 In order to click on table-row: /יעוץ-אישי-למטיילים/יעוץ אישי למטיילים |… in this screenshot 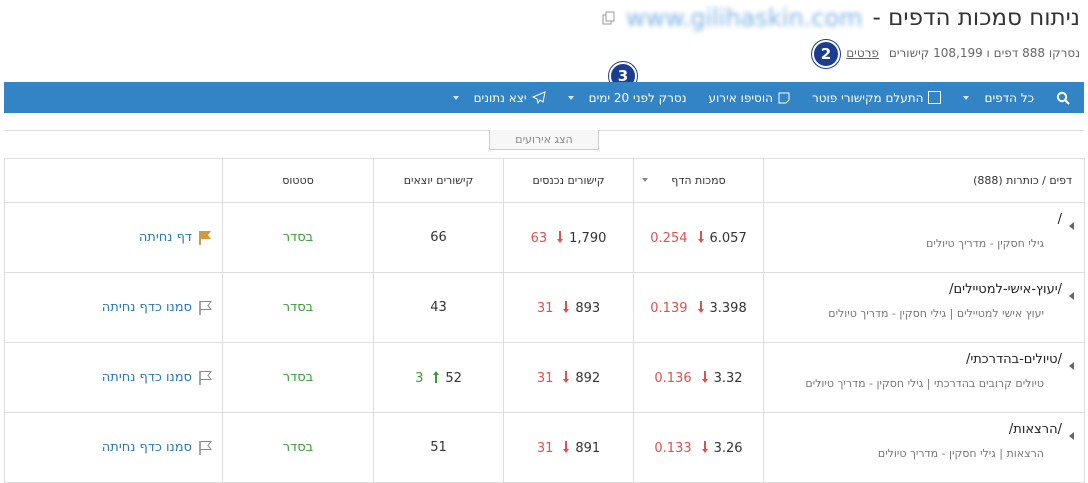, I will do `click(544, 307)`.